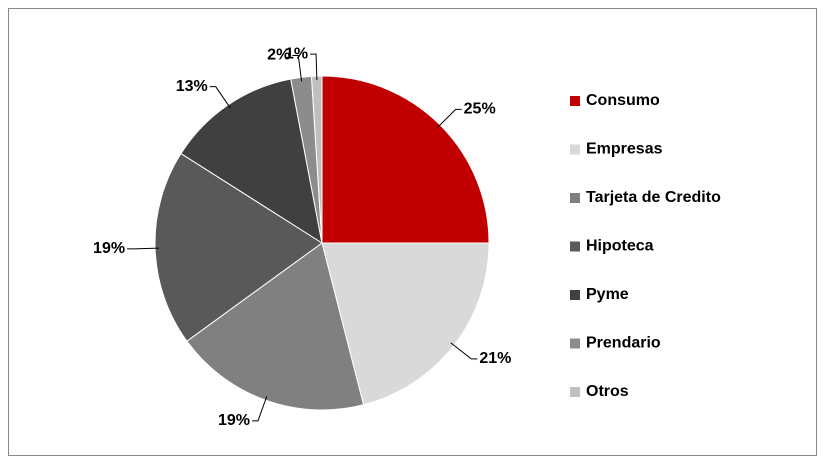 The height and width of the screenshot is (469, 825). Describe the element at coordinates (623, 343) in the screenshot. I see `legend-label: Prendario` at that location.